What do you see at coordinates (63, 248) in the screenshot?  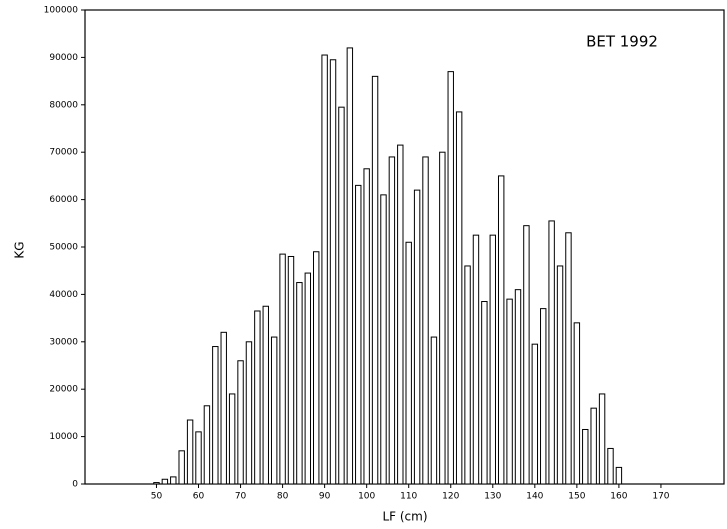 I see `y-tick-label: 50000` at bounding box center [63, 248].